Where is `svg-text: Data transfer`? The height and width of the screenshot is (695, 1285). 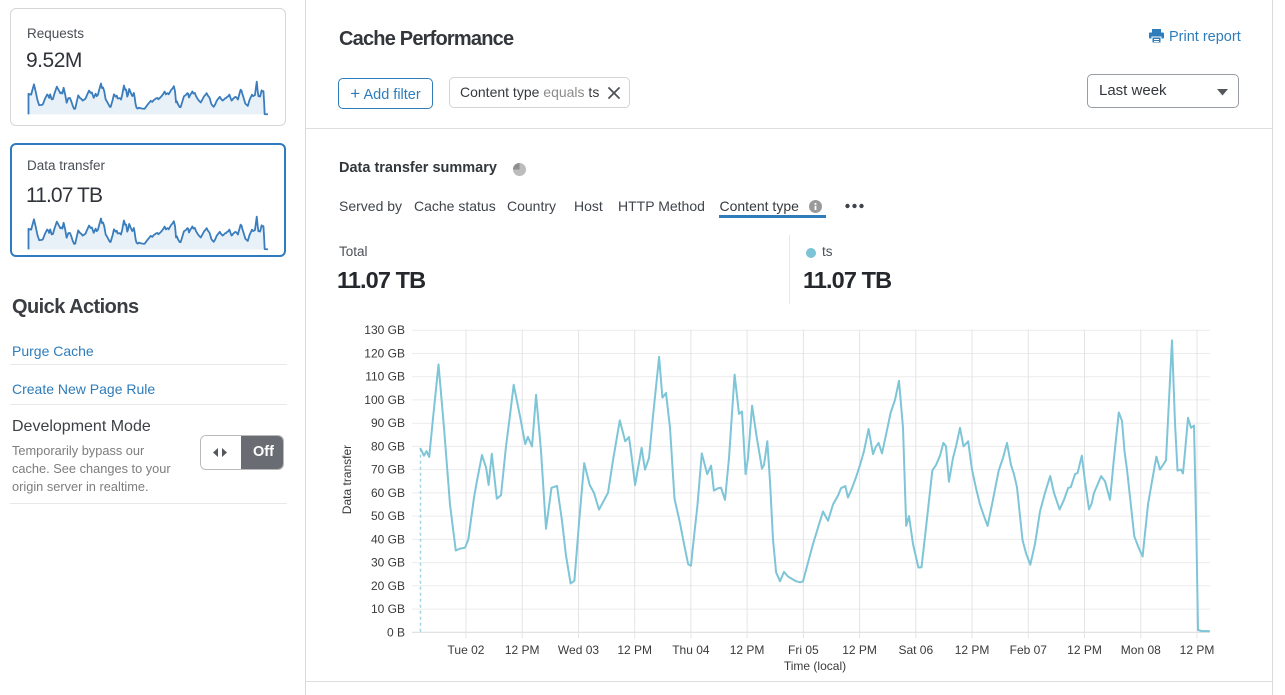 svg-text: Data transfer is located at coordinates (347, 479).